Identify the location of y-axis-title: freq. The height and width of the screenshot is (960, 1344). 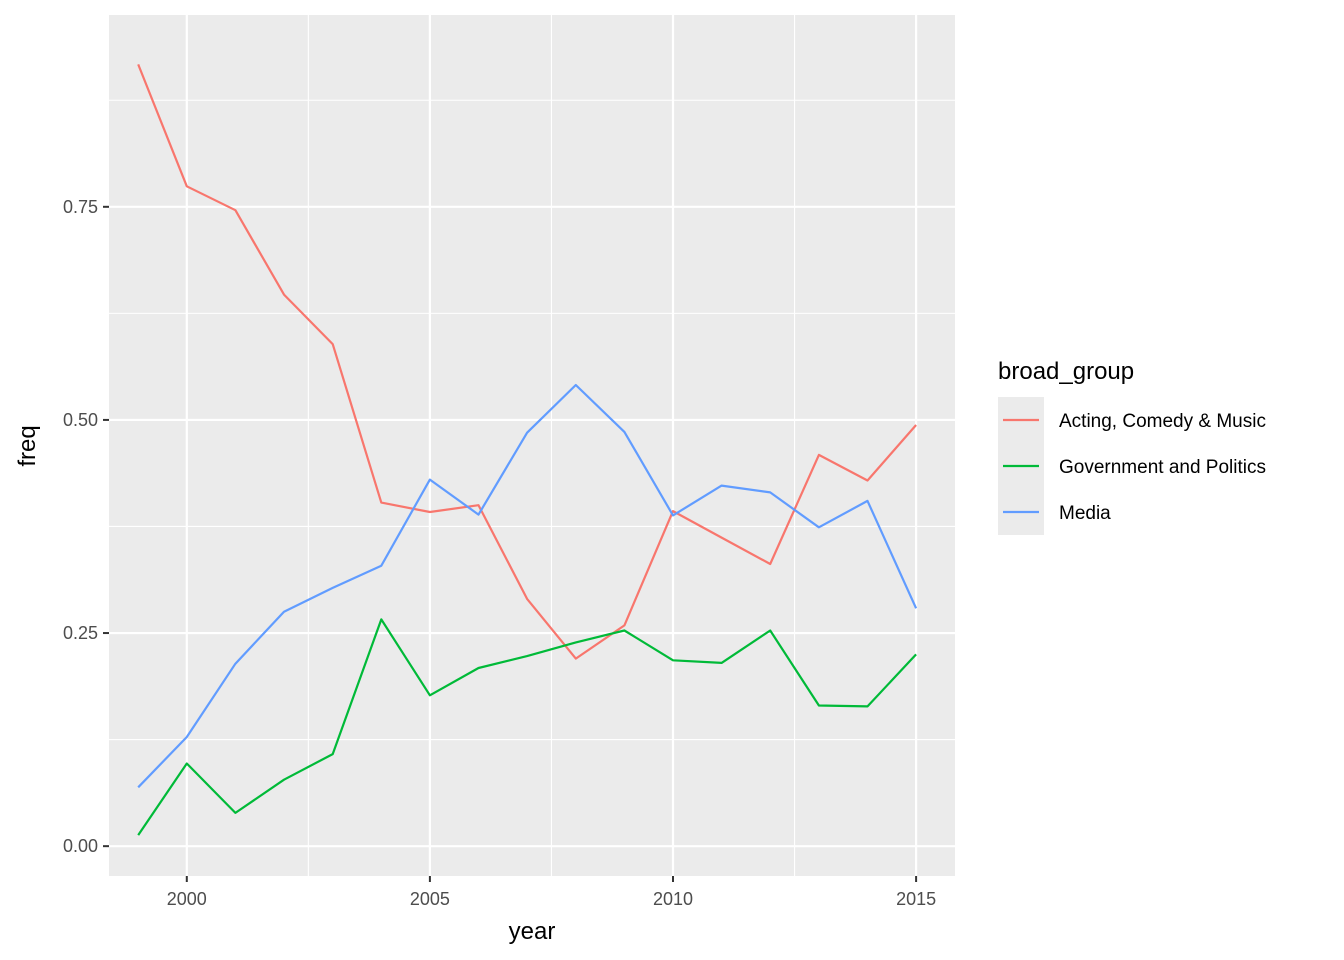
(27, 445).